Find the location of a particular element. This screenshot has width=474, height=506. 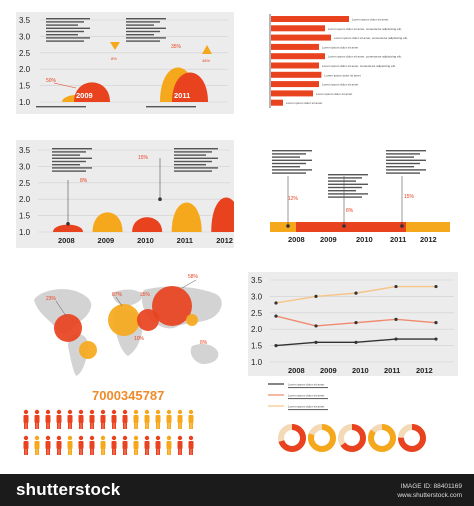

series-line is located at coordinates (356, 321).